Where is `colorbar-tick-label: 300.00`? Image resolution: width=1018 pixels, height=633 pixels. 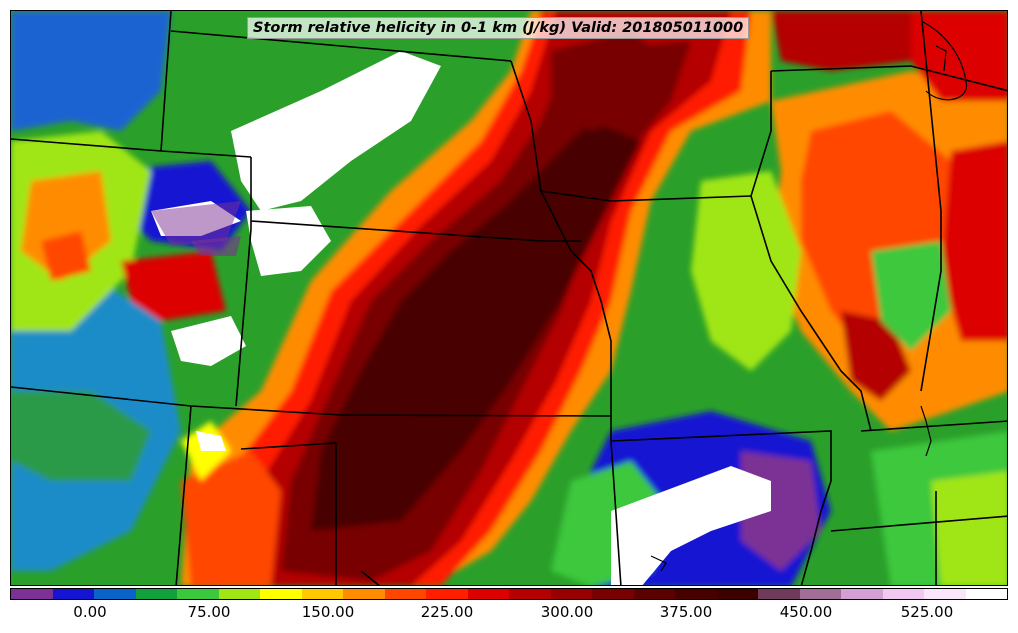
colorbar-tick-label: 300.00 is located at coordinates (567, 612).